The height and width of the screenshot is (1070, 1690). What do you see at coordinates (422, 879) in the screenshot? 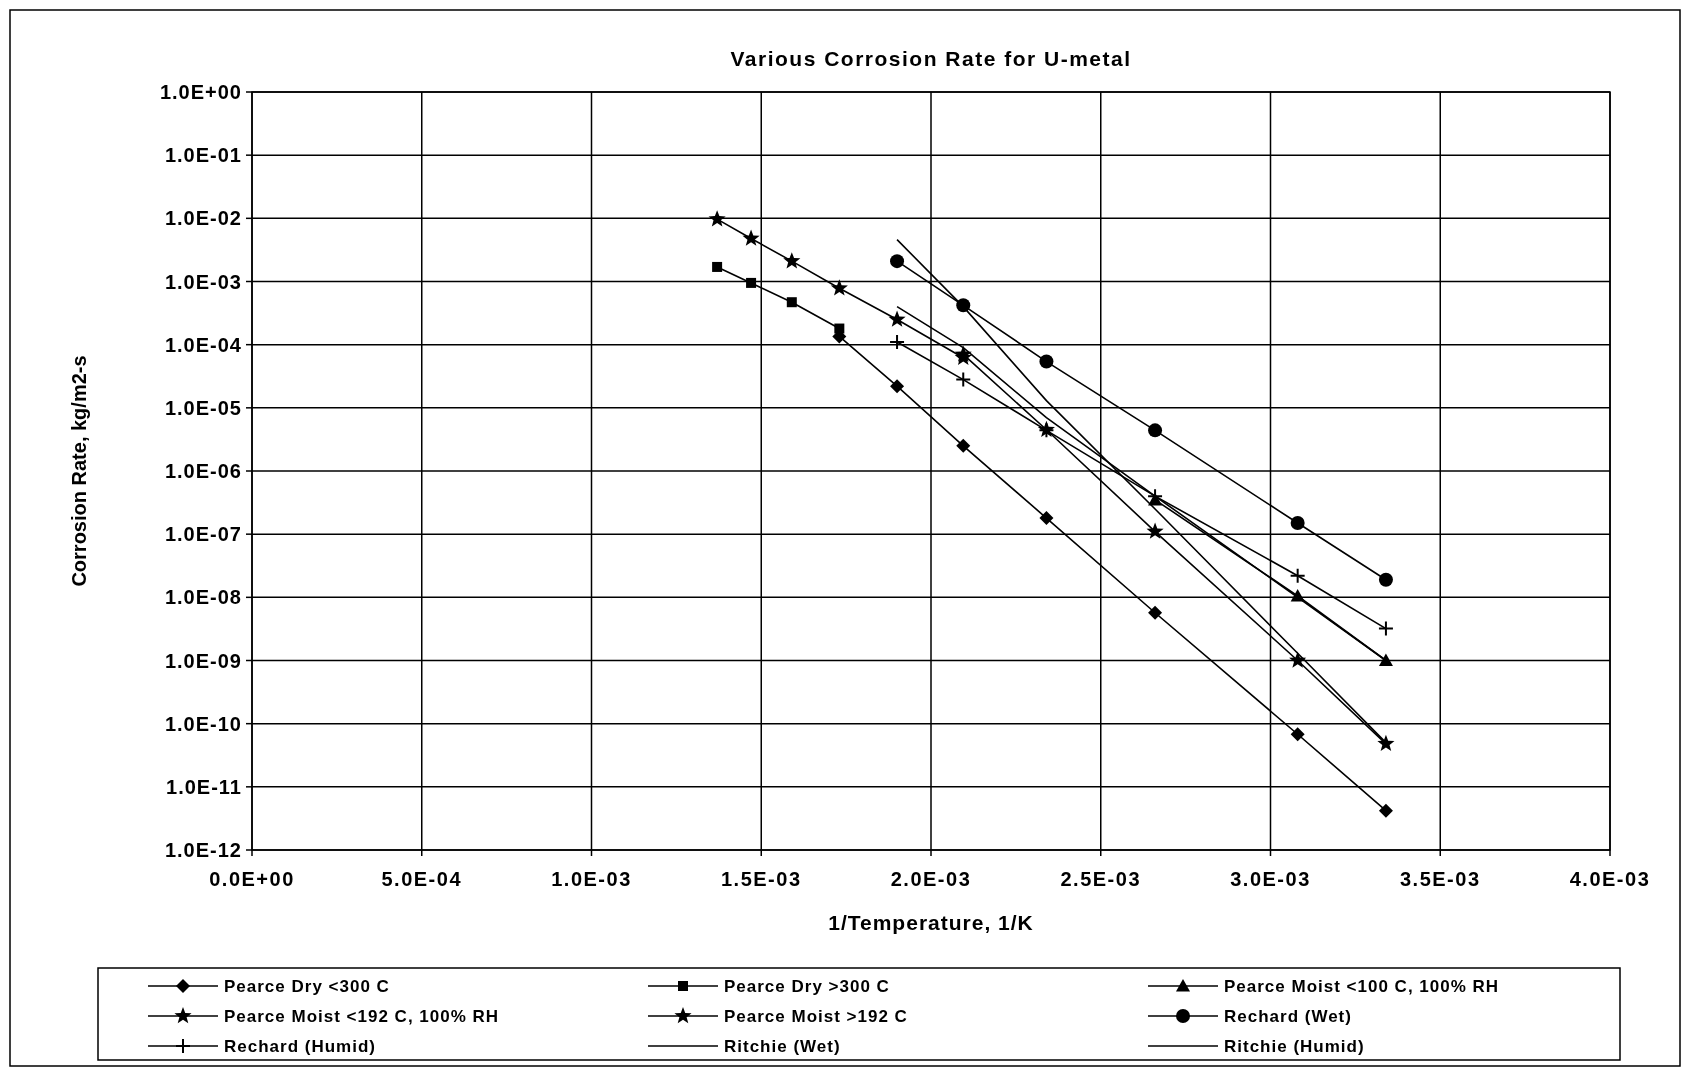
I see `x-tick-label: 5.0E-04` at bounding box center [422, 879].